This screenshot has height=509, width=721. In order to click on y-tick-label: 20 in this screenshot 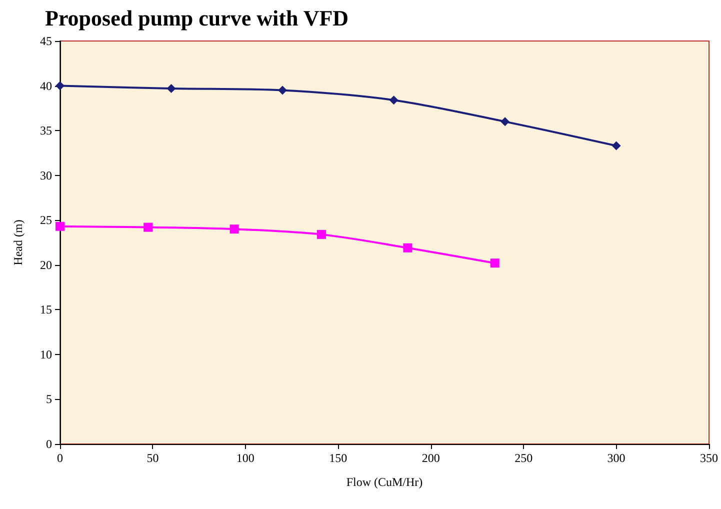, I will do `click(46, 265)`.